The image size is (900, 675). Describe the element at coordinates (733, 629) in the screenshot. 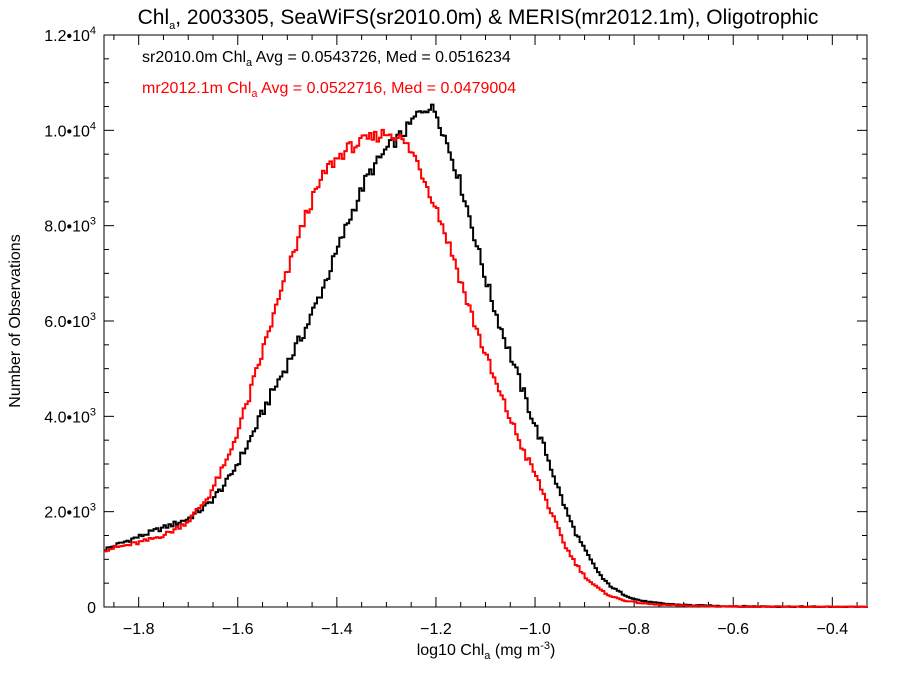

I see `x-tick-label: −0.6` at that location.